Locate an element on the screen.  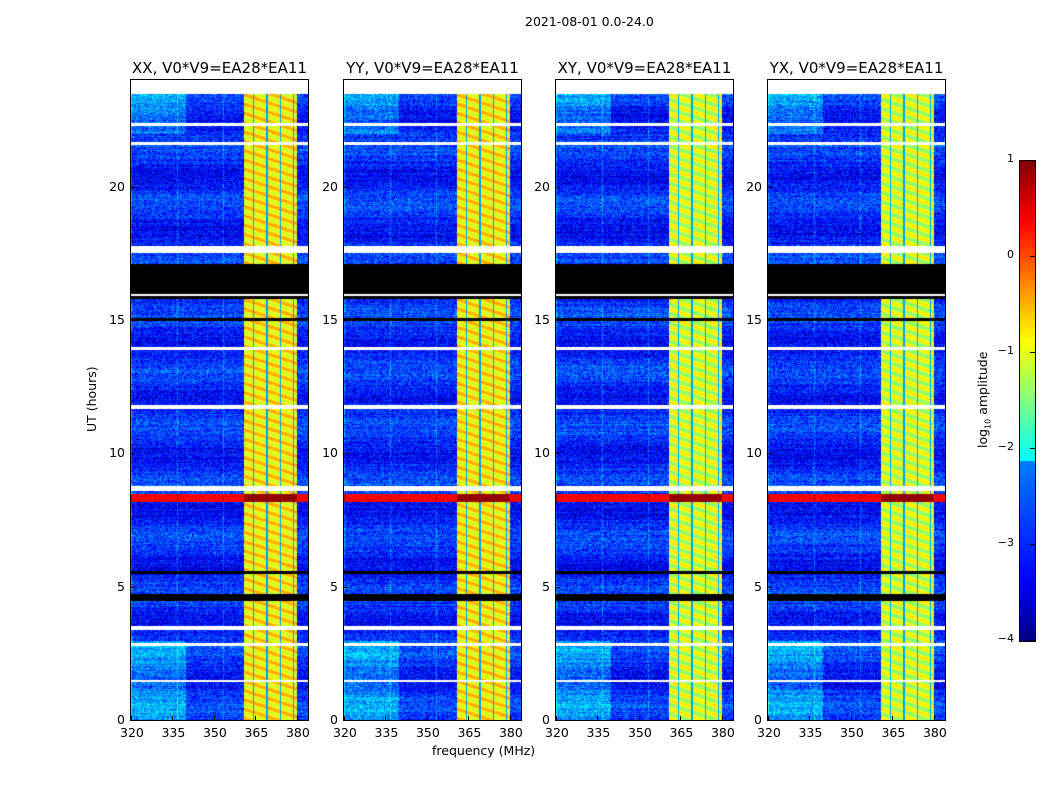
panel-title: YX, V0*V9=EA28*EA11 is located at coordinates (856, 68).